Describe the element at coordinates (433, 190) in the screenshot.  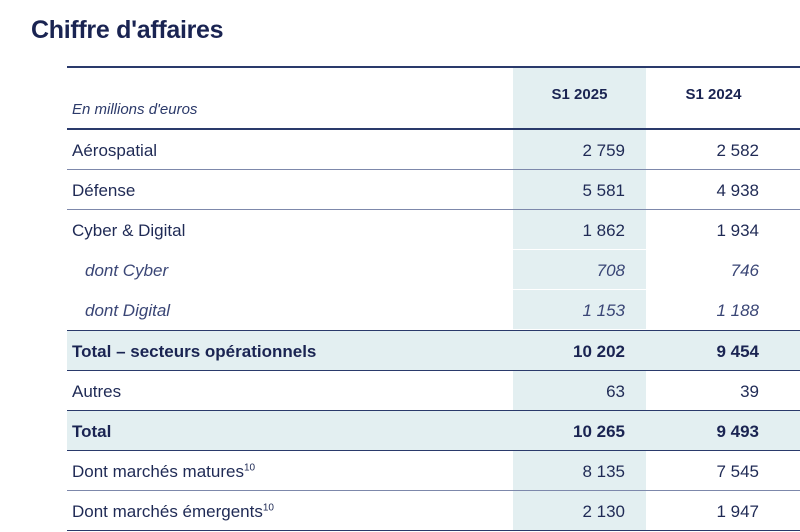
I see `table-row: Défense 5 581 4 938` at that location.